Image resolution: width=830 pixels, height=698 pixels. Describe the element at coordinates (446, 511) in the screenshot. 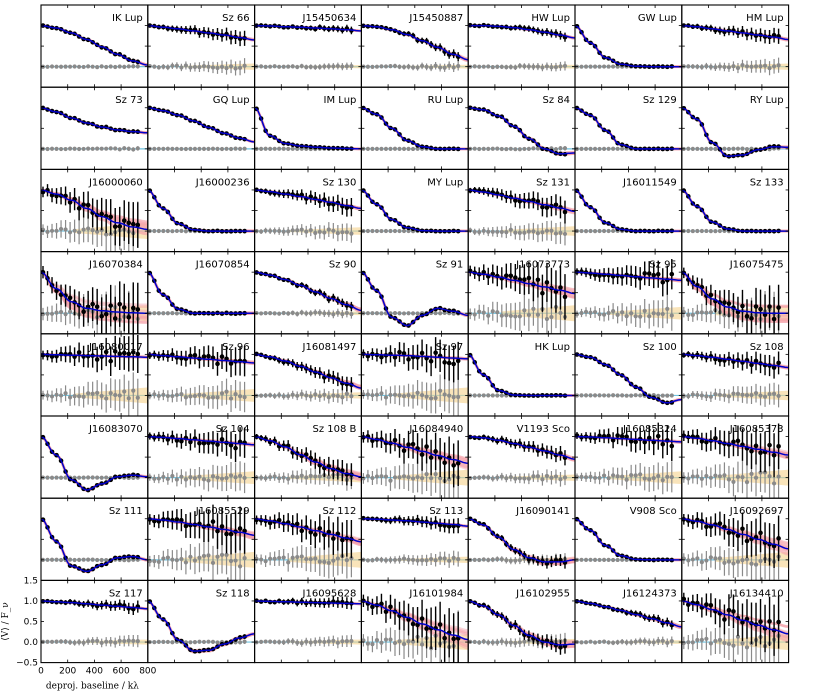

I see `panel-label: Sz 113` at that location.